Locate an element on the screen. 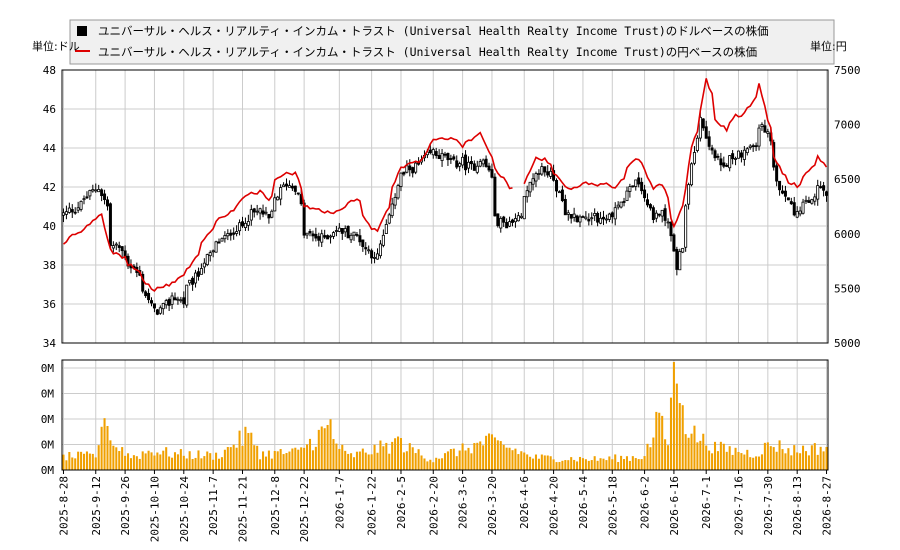 The image size is (900, 550). volume-tick-label: 0M is located at coordinates (48, 419).